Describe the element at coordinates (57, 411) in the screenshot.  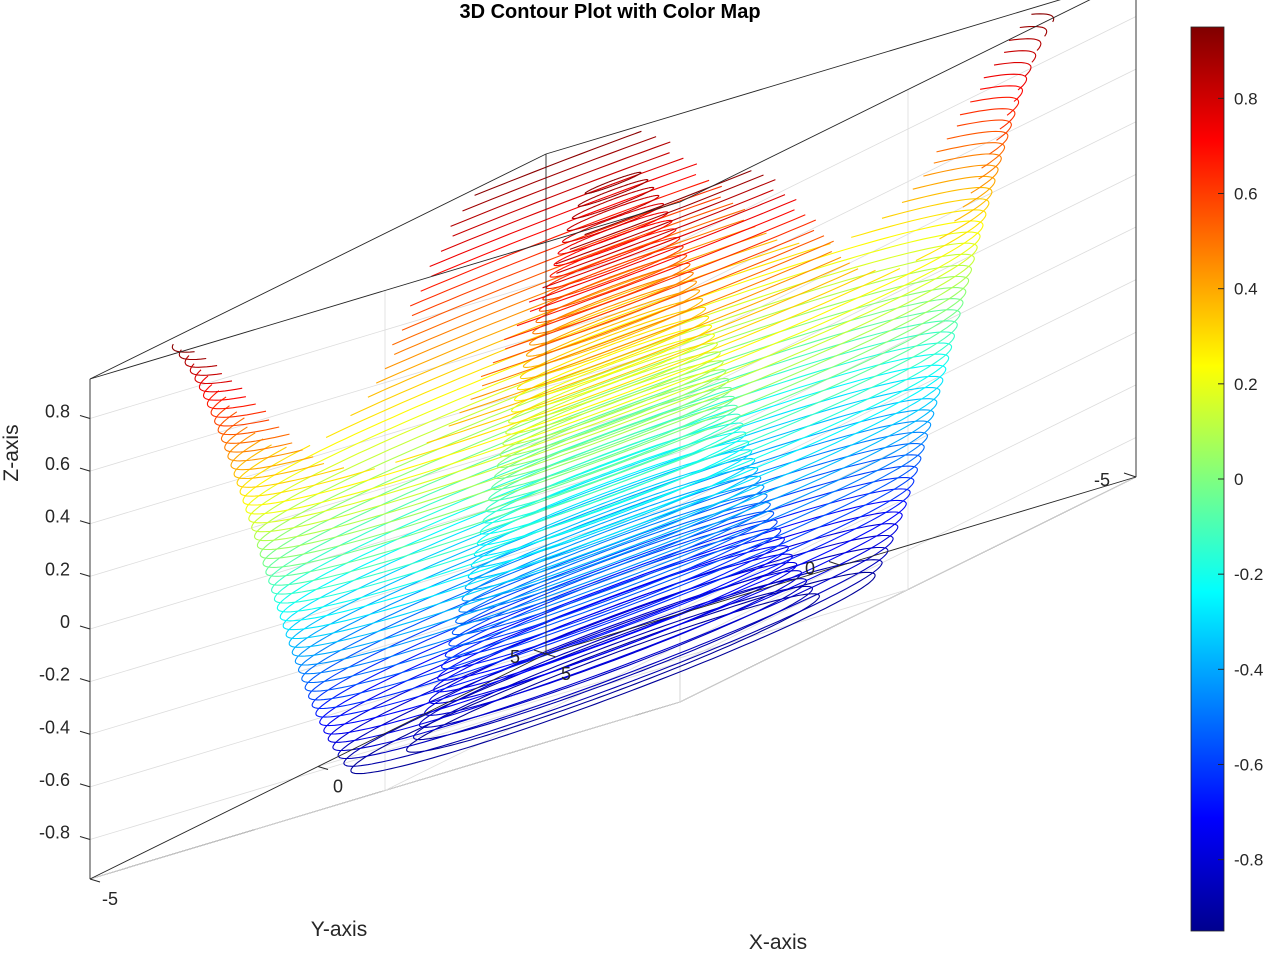
I see `z-tick-label: 0.8` at that location.